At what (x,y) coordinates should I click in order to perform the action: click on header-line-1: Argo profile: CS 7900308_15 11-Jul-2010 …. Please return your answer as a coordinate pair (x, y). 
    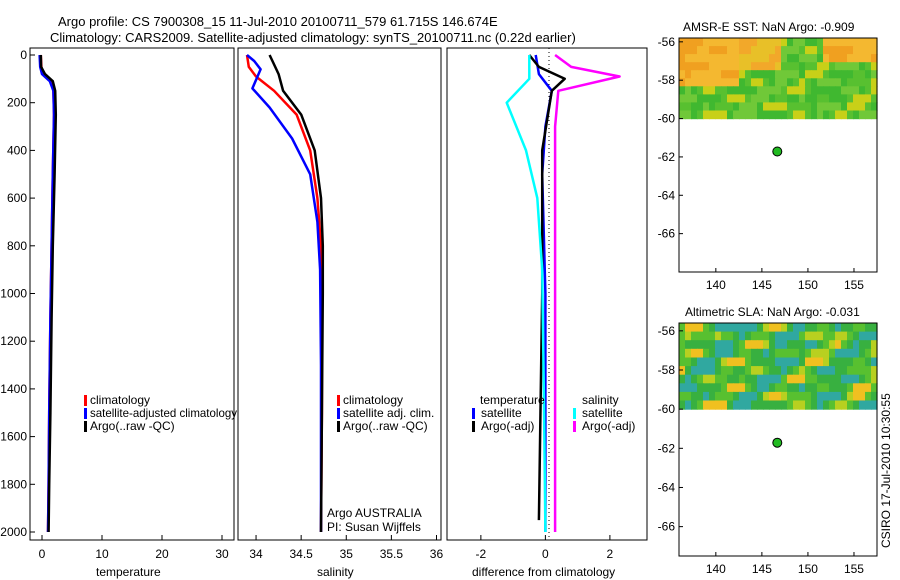
    Looking at the image, I should click on (278, 21).